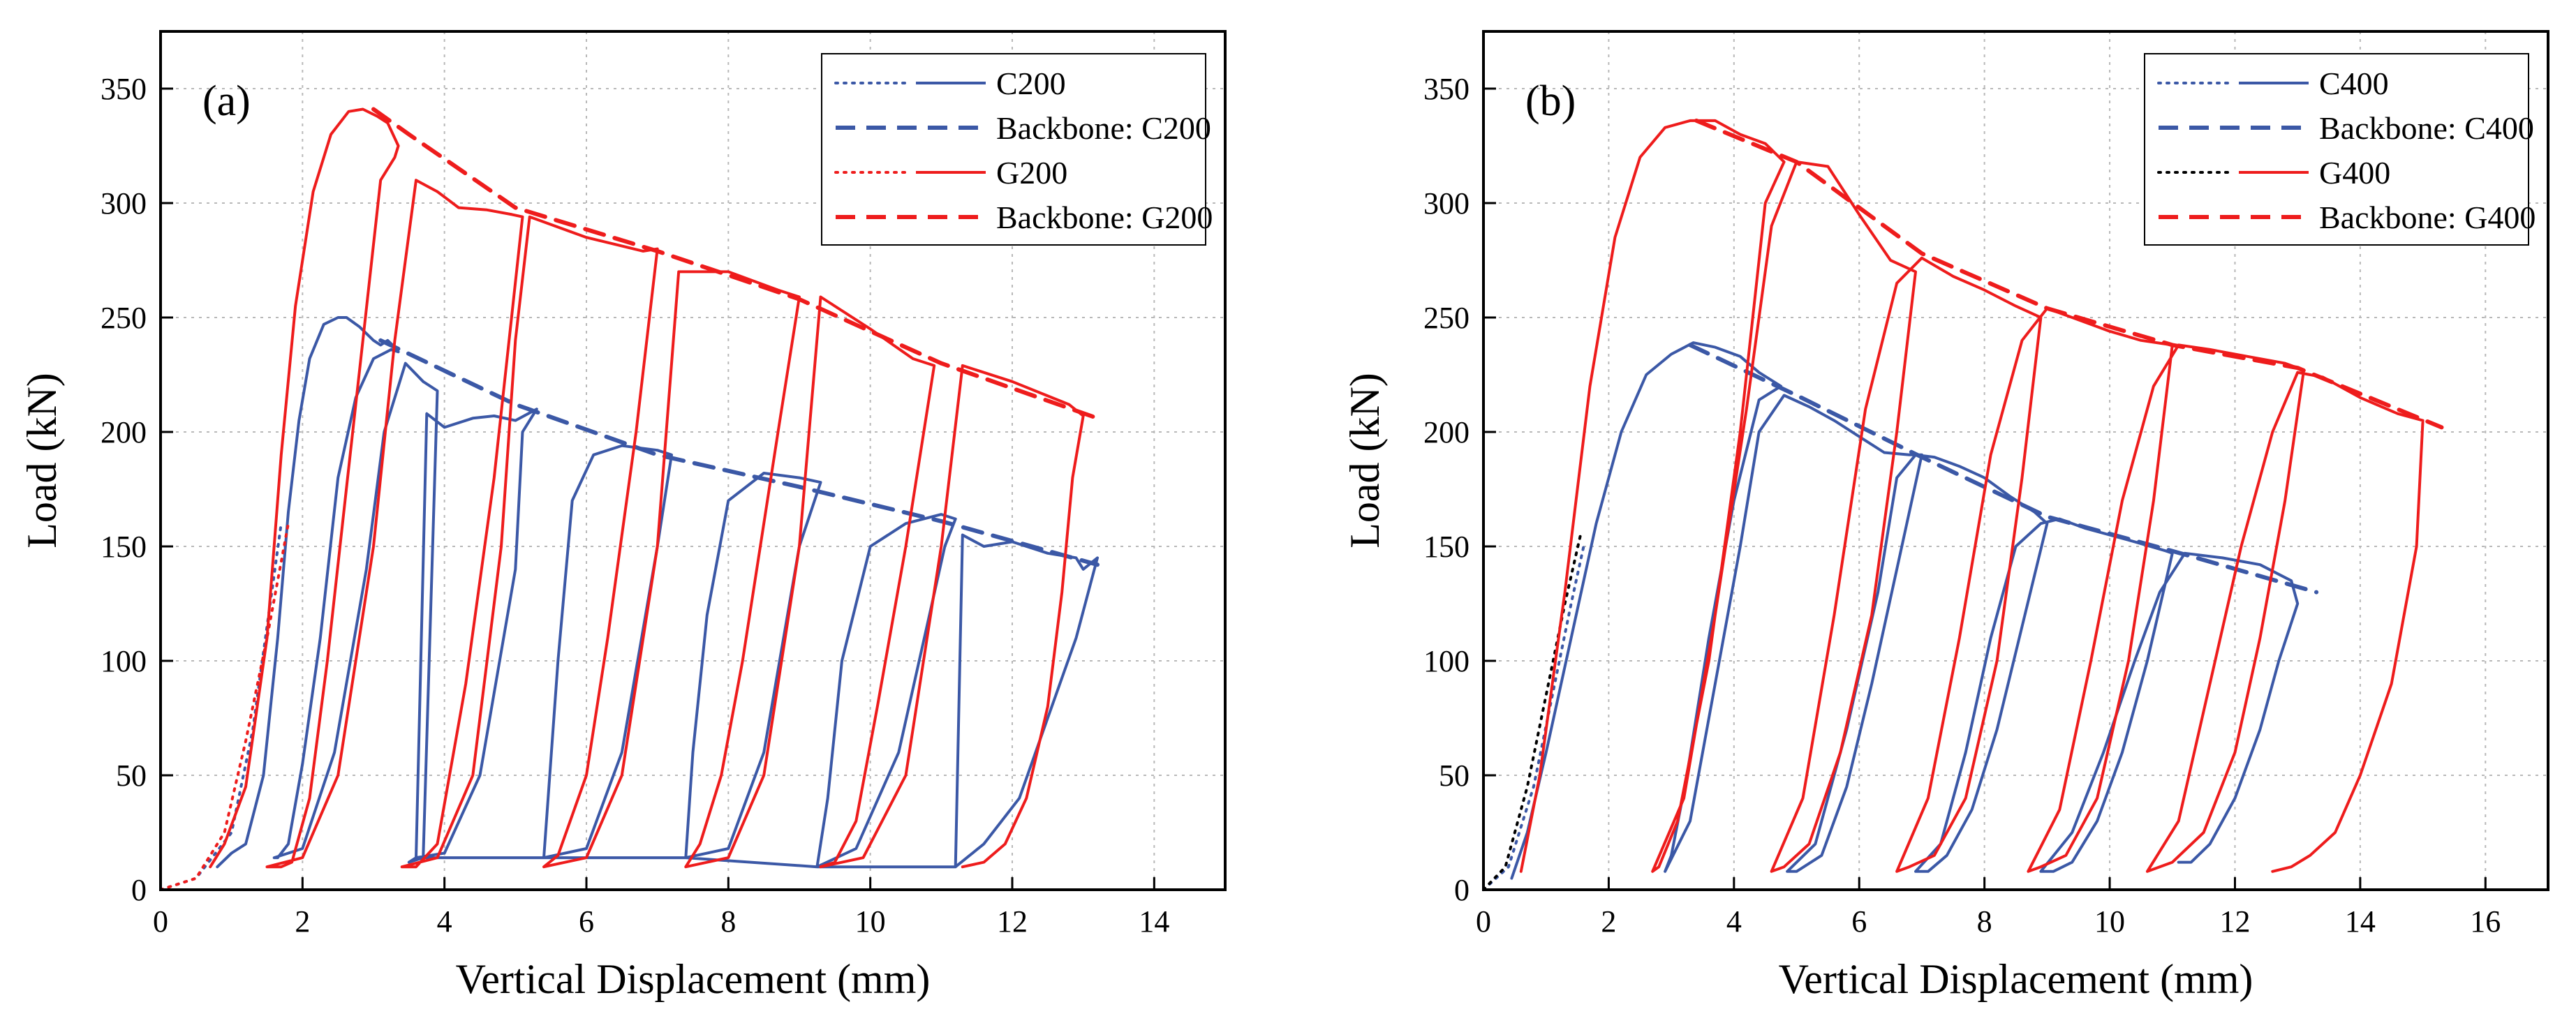 Image resolution: width=2576 pixels, height=1030 pixels. I want to click on panel-label: (b), so click(1550, 101).